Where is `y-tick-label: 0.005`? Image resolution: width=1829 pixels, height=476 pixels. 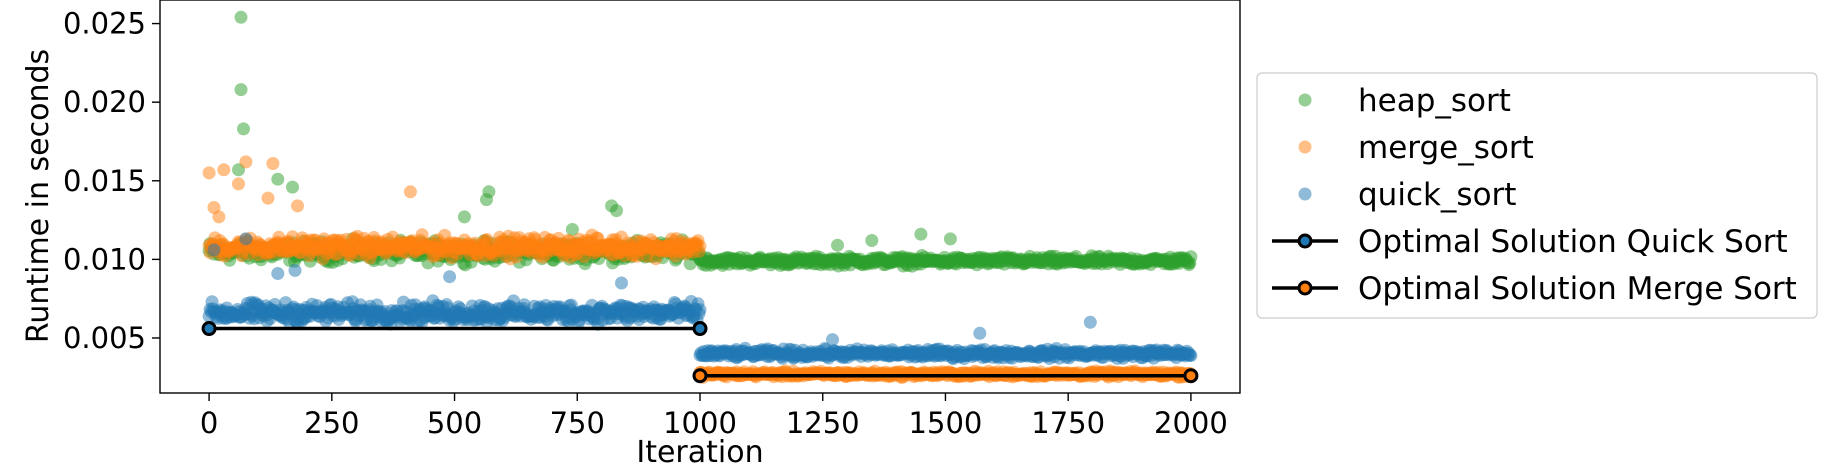 y-tick-label: 0.005 is located at coordinates (104, 338).